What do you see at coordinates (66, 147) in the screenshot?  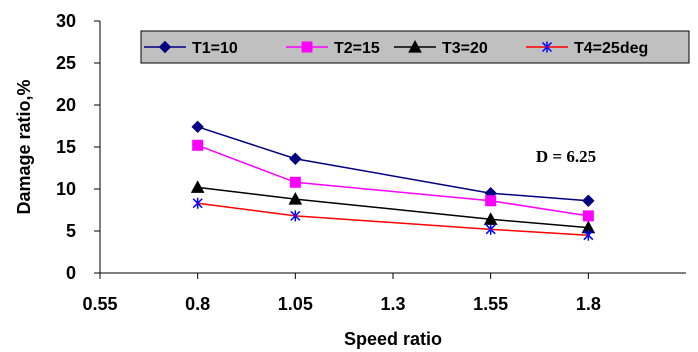 I see `y-tick-label: 15` at bounding box center [66, 147].